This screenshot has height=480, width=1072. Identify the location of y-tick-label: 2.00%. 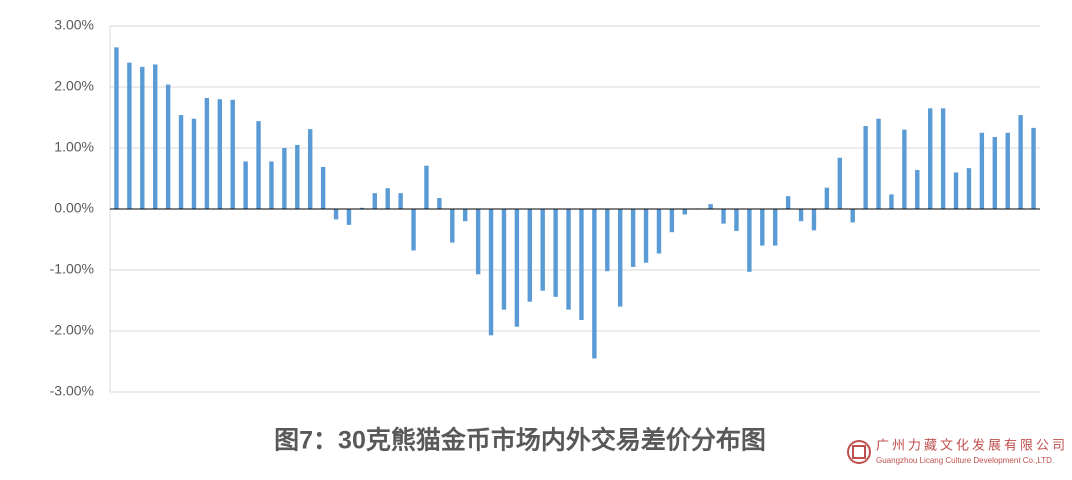
(74, 86).